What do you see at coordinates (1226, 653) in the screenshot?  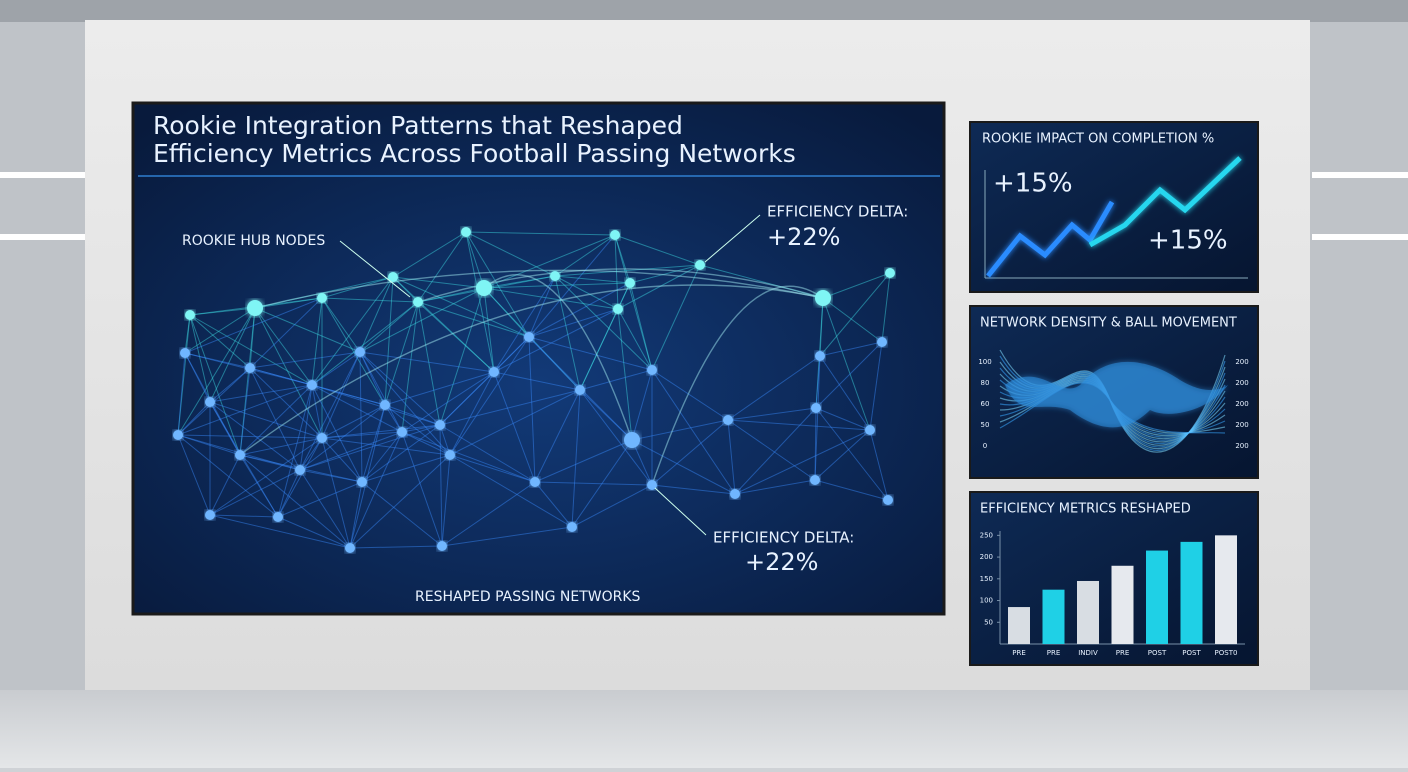 I see `x-tick-label: POST0` at bounding box center [1226, 653].